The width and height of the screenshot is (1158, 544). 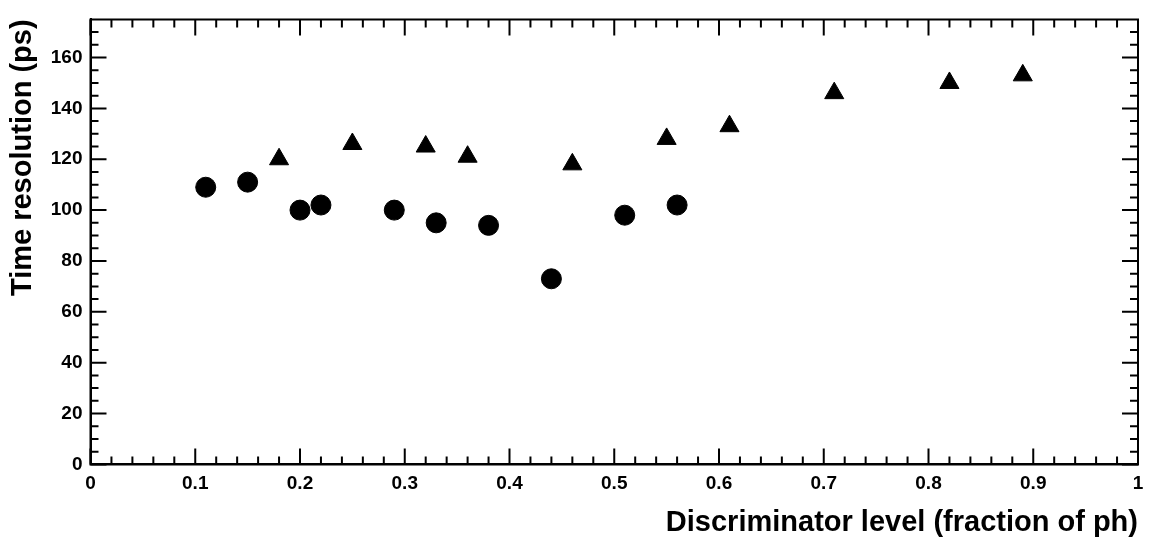 What do you see at coordinates (72, 412) in the screenshot?
I see `y-tick-label: 20` at bounding box center [72, 412].